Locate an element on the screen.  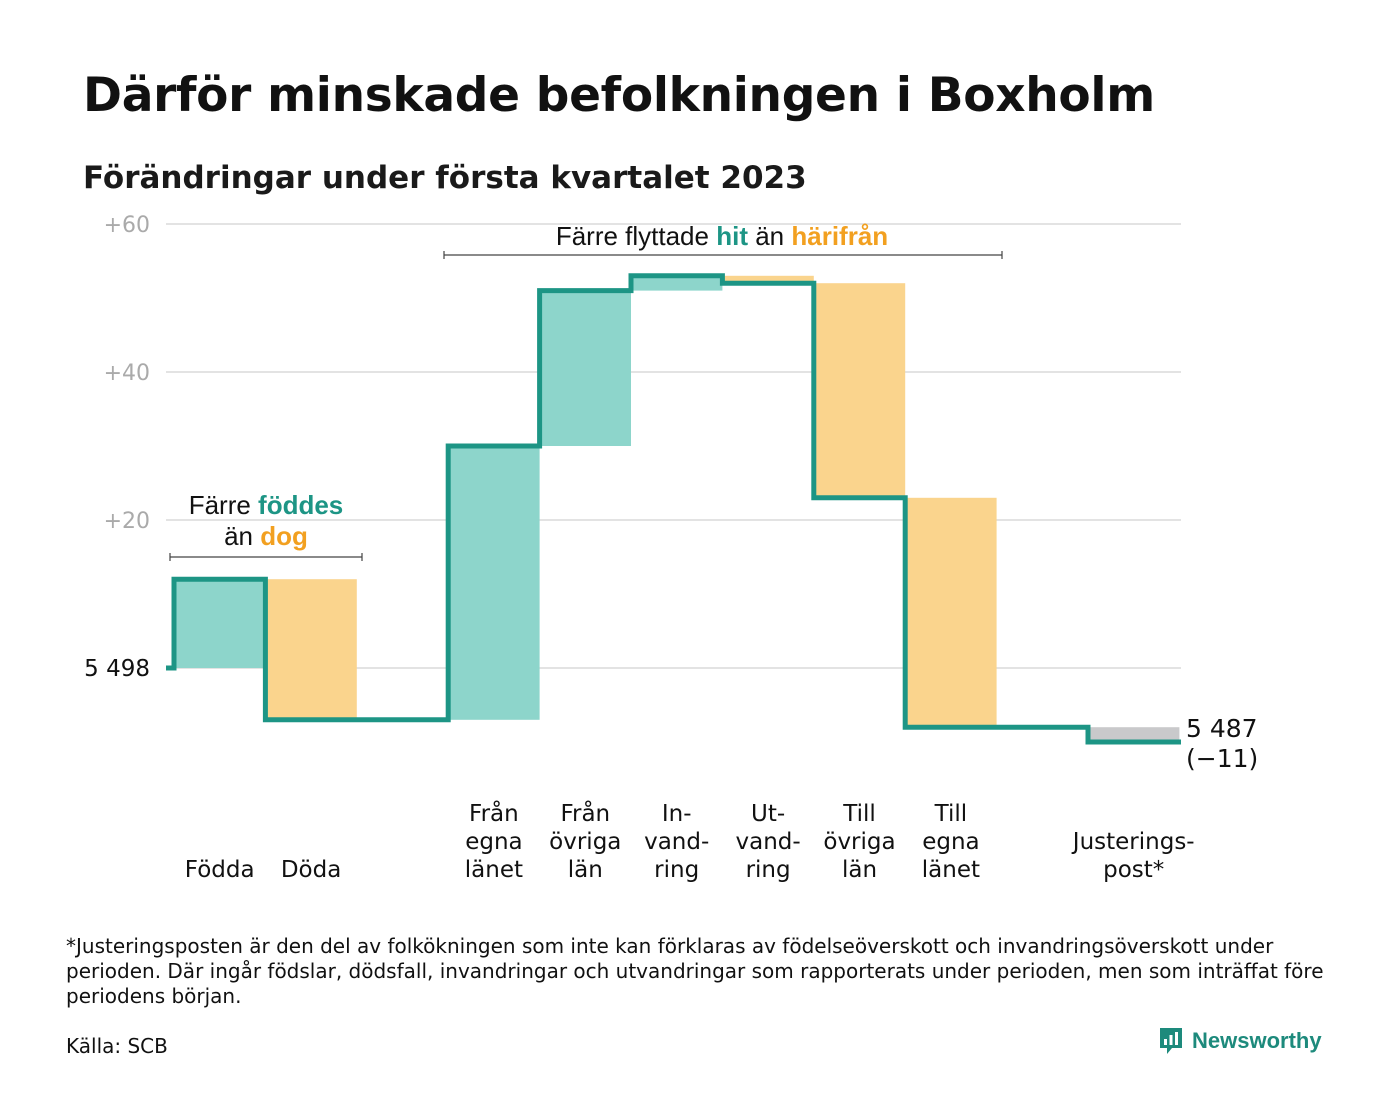
category-label: Justerings- is located at coordinates (1133, 842).